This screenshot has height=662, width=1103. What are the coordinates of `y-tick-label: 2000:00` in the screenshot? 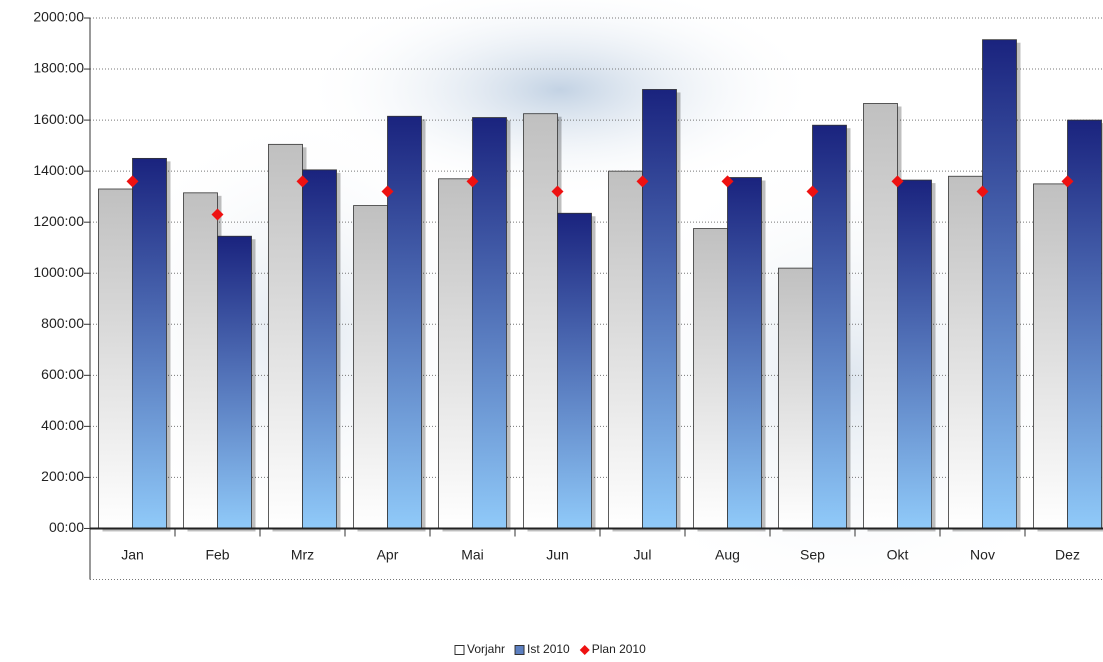 It's located at (58, 17).